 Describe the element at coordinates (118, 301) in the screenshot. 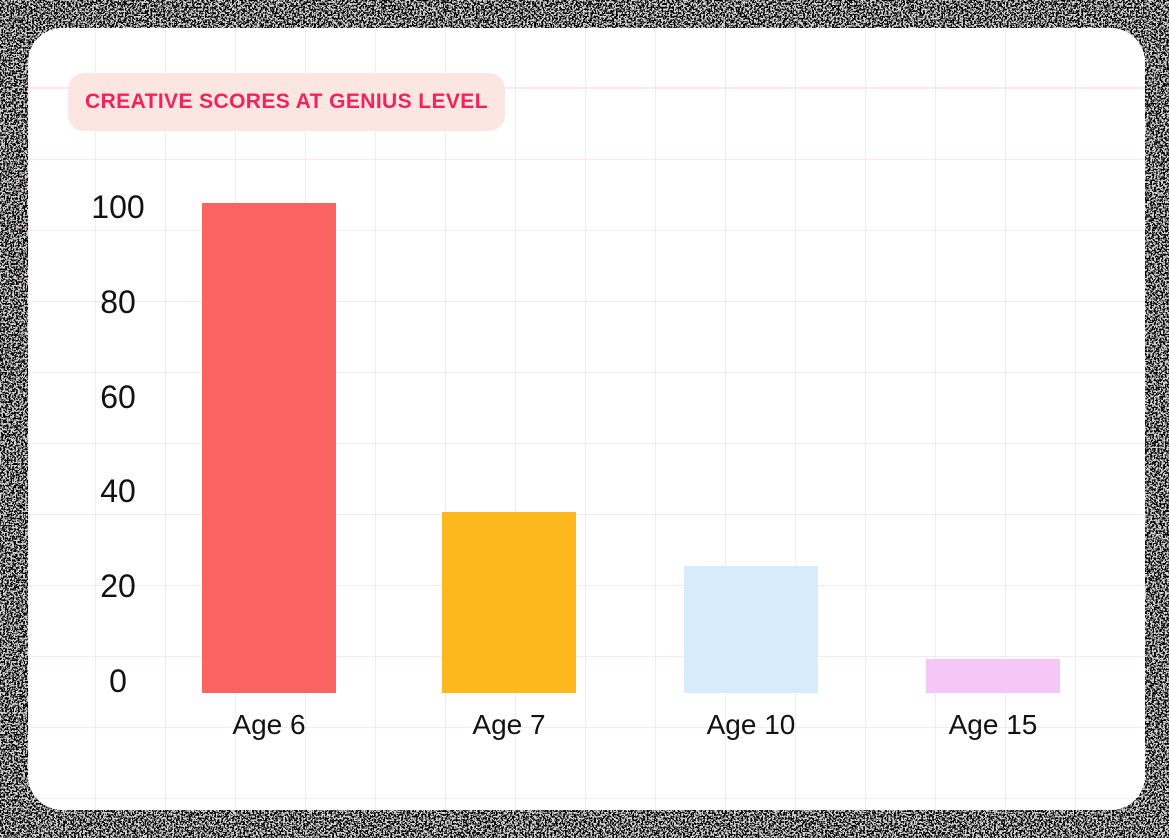

I see `y-axis-tick-label: 80` at that location.